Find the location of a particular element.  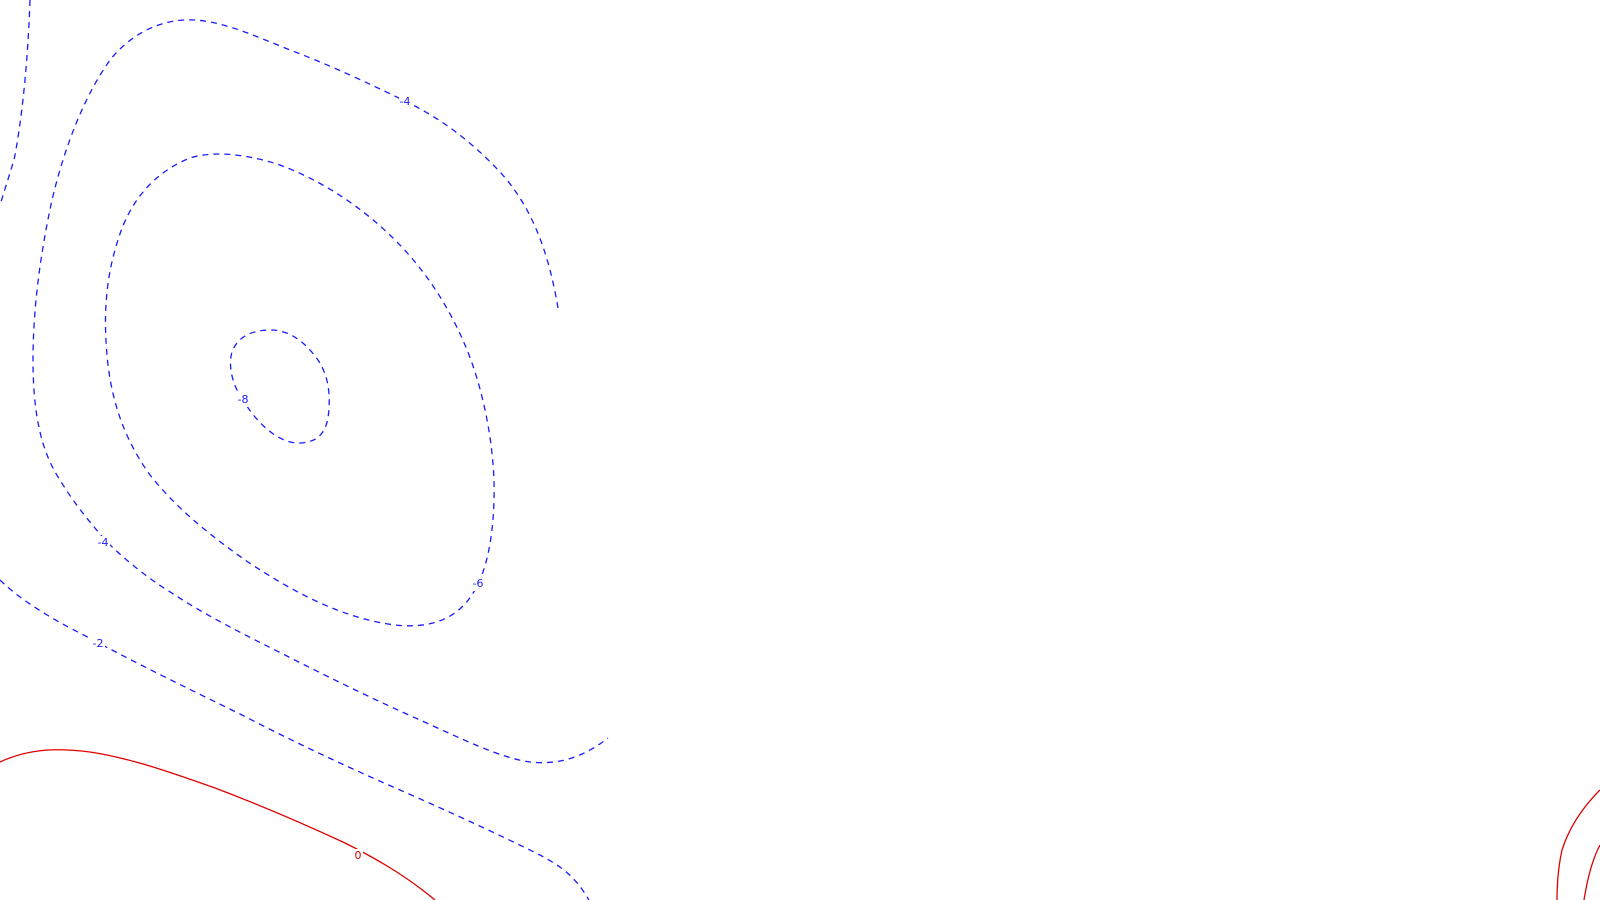

contour-line-zero-left is located at coordinates (218, 824).